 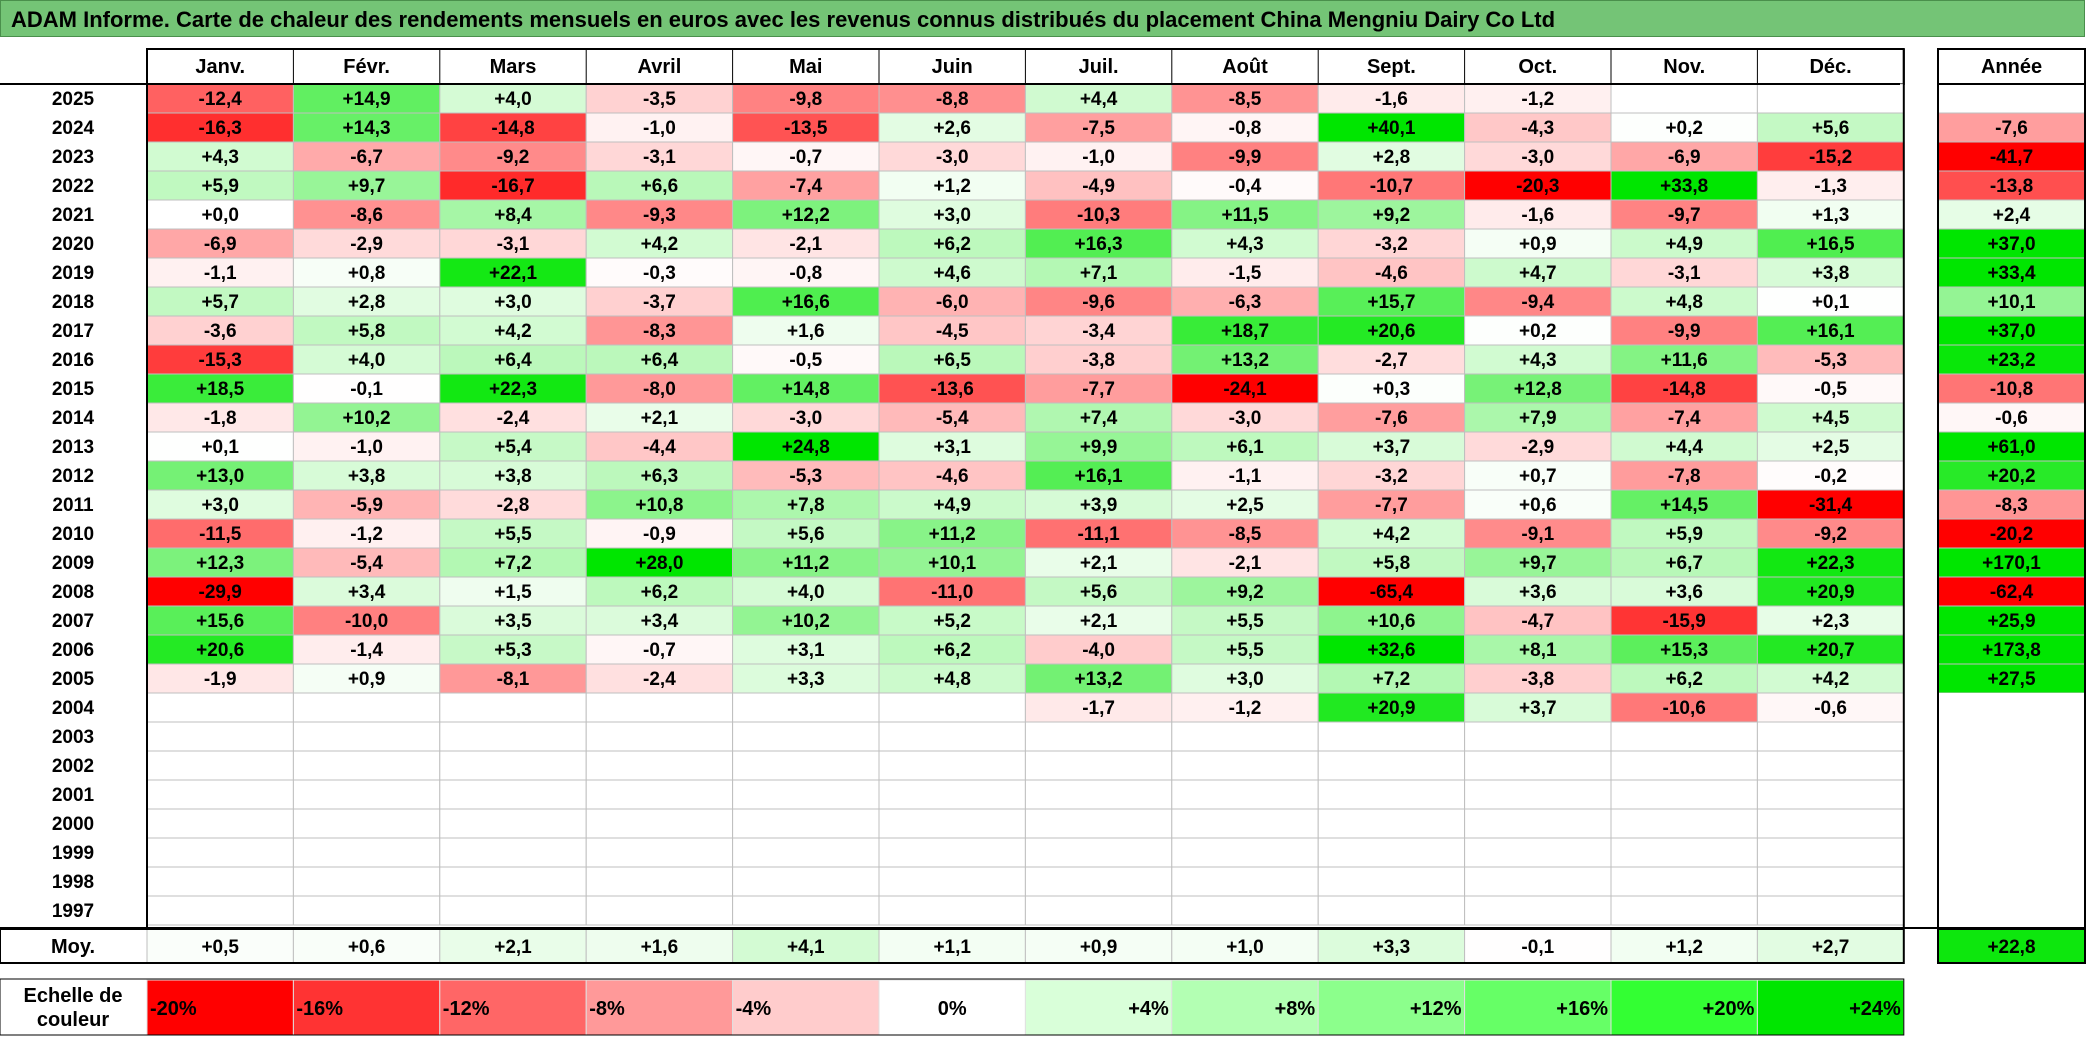 I want to click on cell-value: -11,5, so click(x=220, y=534).